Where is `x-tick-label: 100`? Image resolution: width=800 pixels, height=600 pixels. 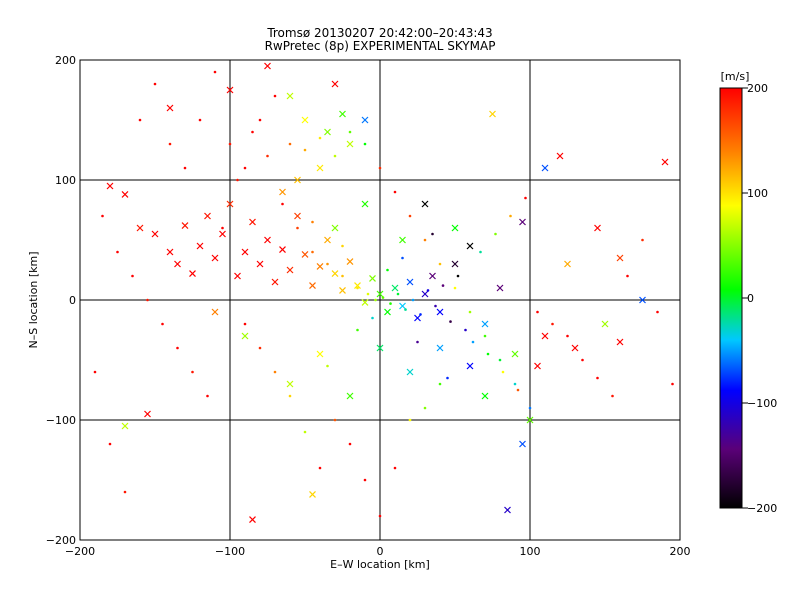 x-tick-label: 100 is located at coordinates (530, 551).